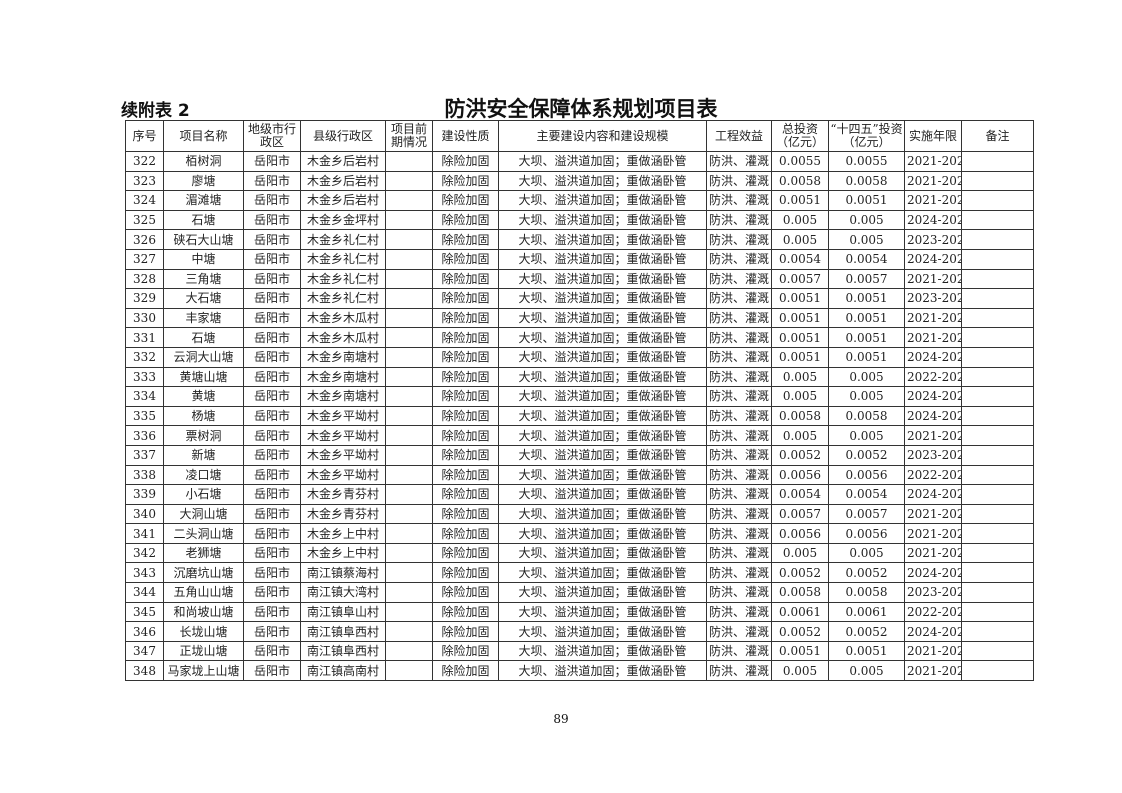  I want to click on table-cell: 332, so click(144, 357).